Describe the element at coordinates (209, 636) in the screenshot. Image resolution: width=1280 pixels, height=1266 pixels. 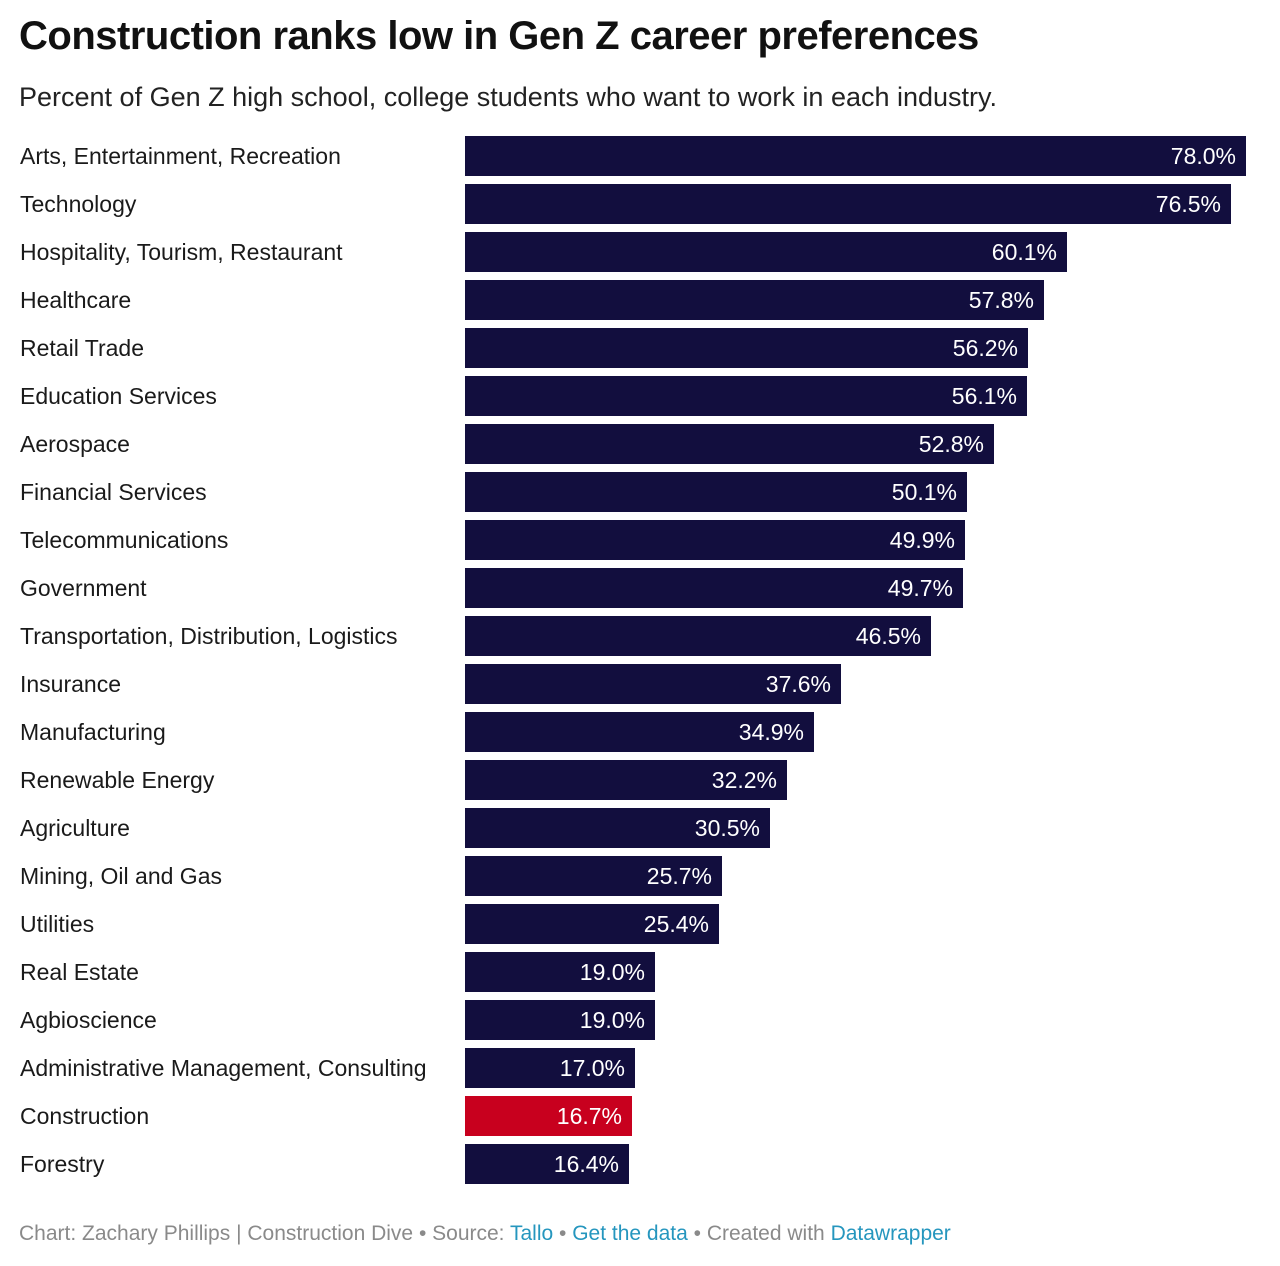
I see `category-label: Transportation, Distribution, Logistics` at that location.